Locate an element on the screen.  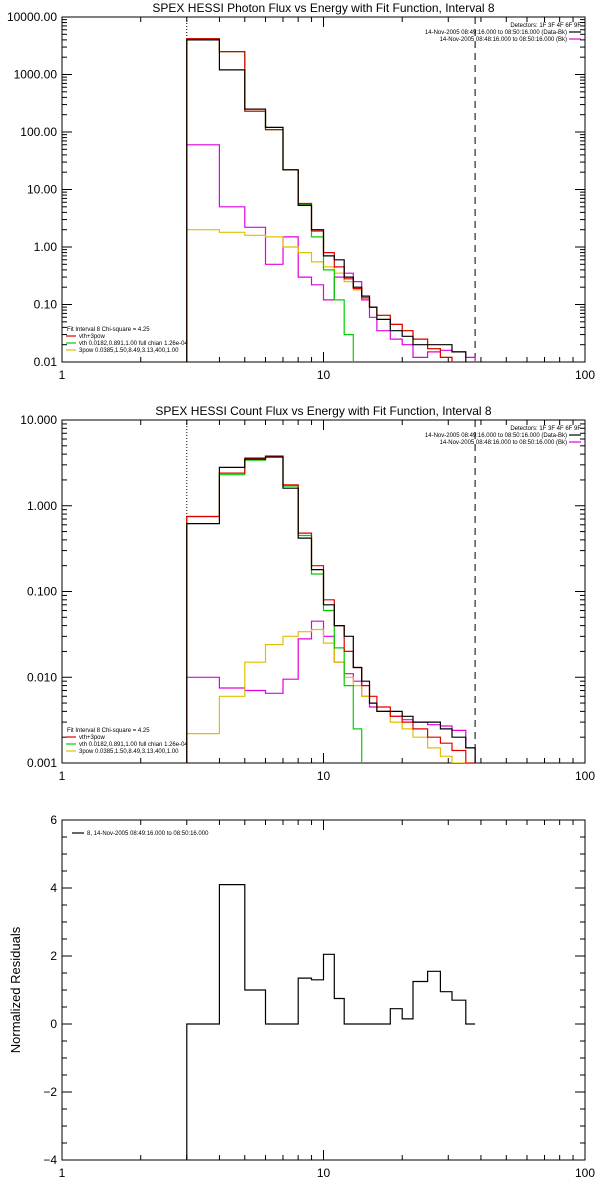
y-tick-label: 0.001 is located at coordinates (42, 763).